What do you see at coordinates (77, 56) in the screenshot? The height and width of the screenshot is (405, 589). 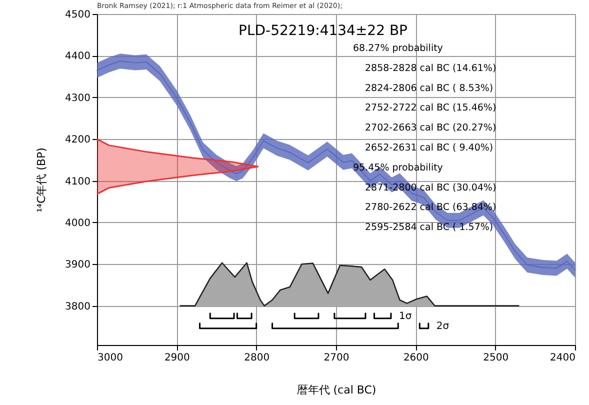 I see `y-tick-label: 4400` at bounding box center [77, 56].